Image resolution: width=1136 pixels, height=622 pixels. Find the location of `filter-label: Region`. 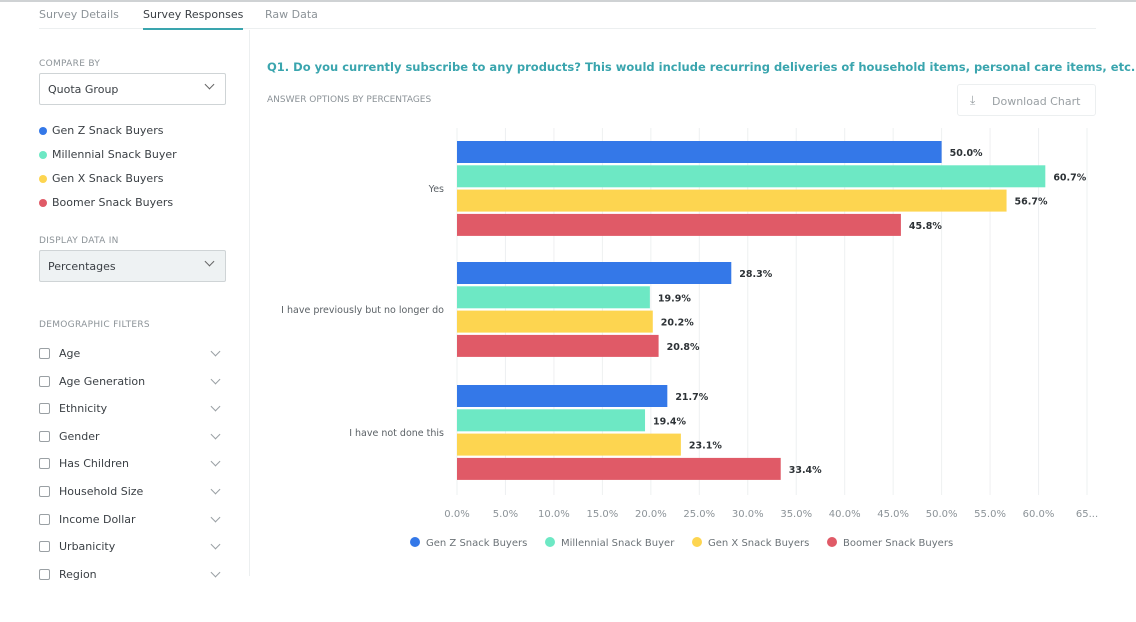

filter-label: Region is located at coordinates (78, 574).